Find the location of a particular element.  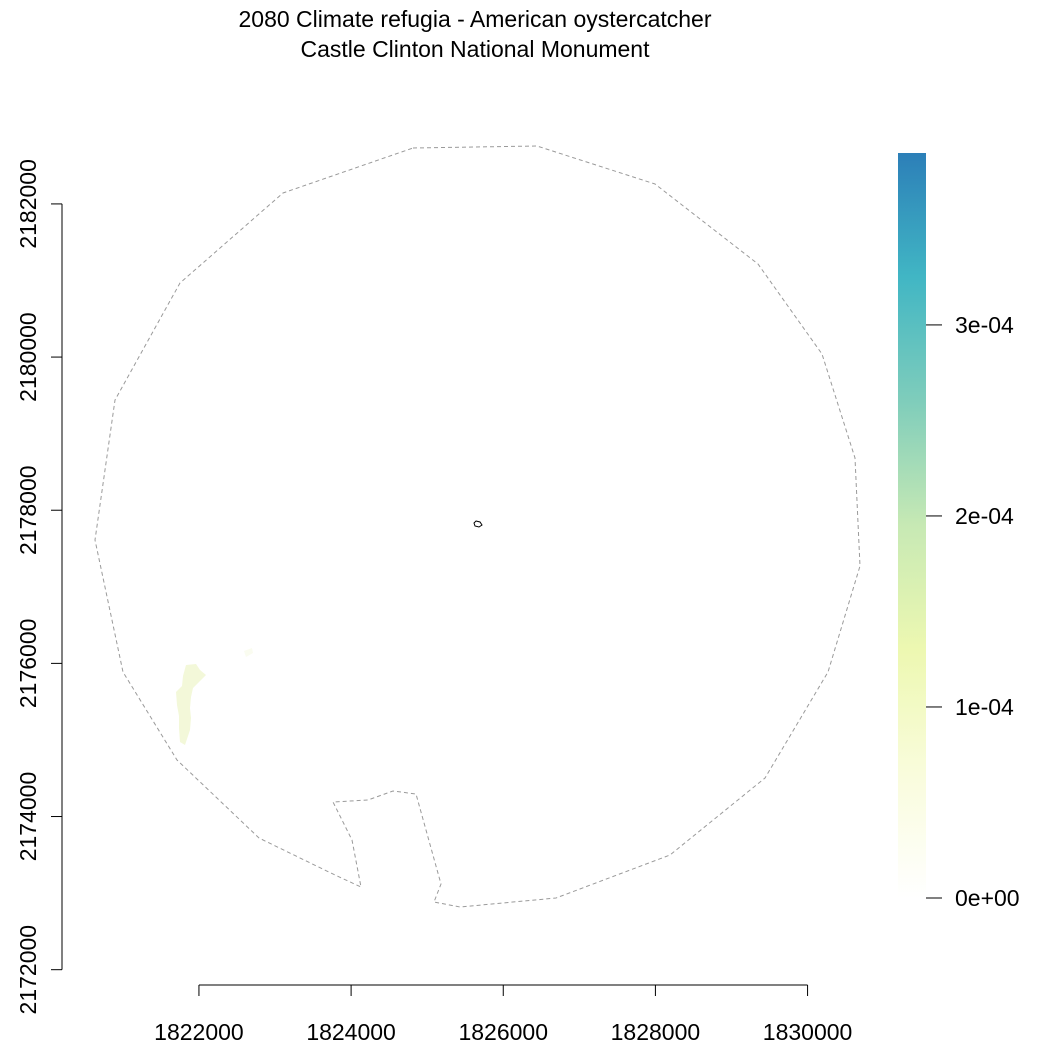

y-tick-label: 2178000 is located at coordinates (28, 510).